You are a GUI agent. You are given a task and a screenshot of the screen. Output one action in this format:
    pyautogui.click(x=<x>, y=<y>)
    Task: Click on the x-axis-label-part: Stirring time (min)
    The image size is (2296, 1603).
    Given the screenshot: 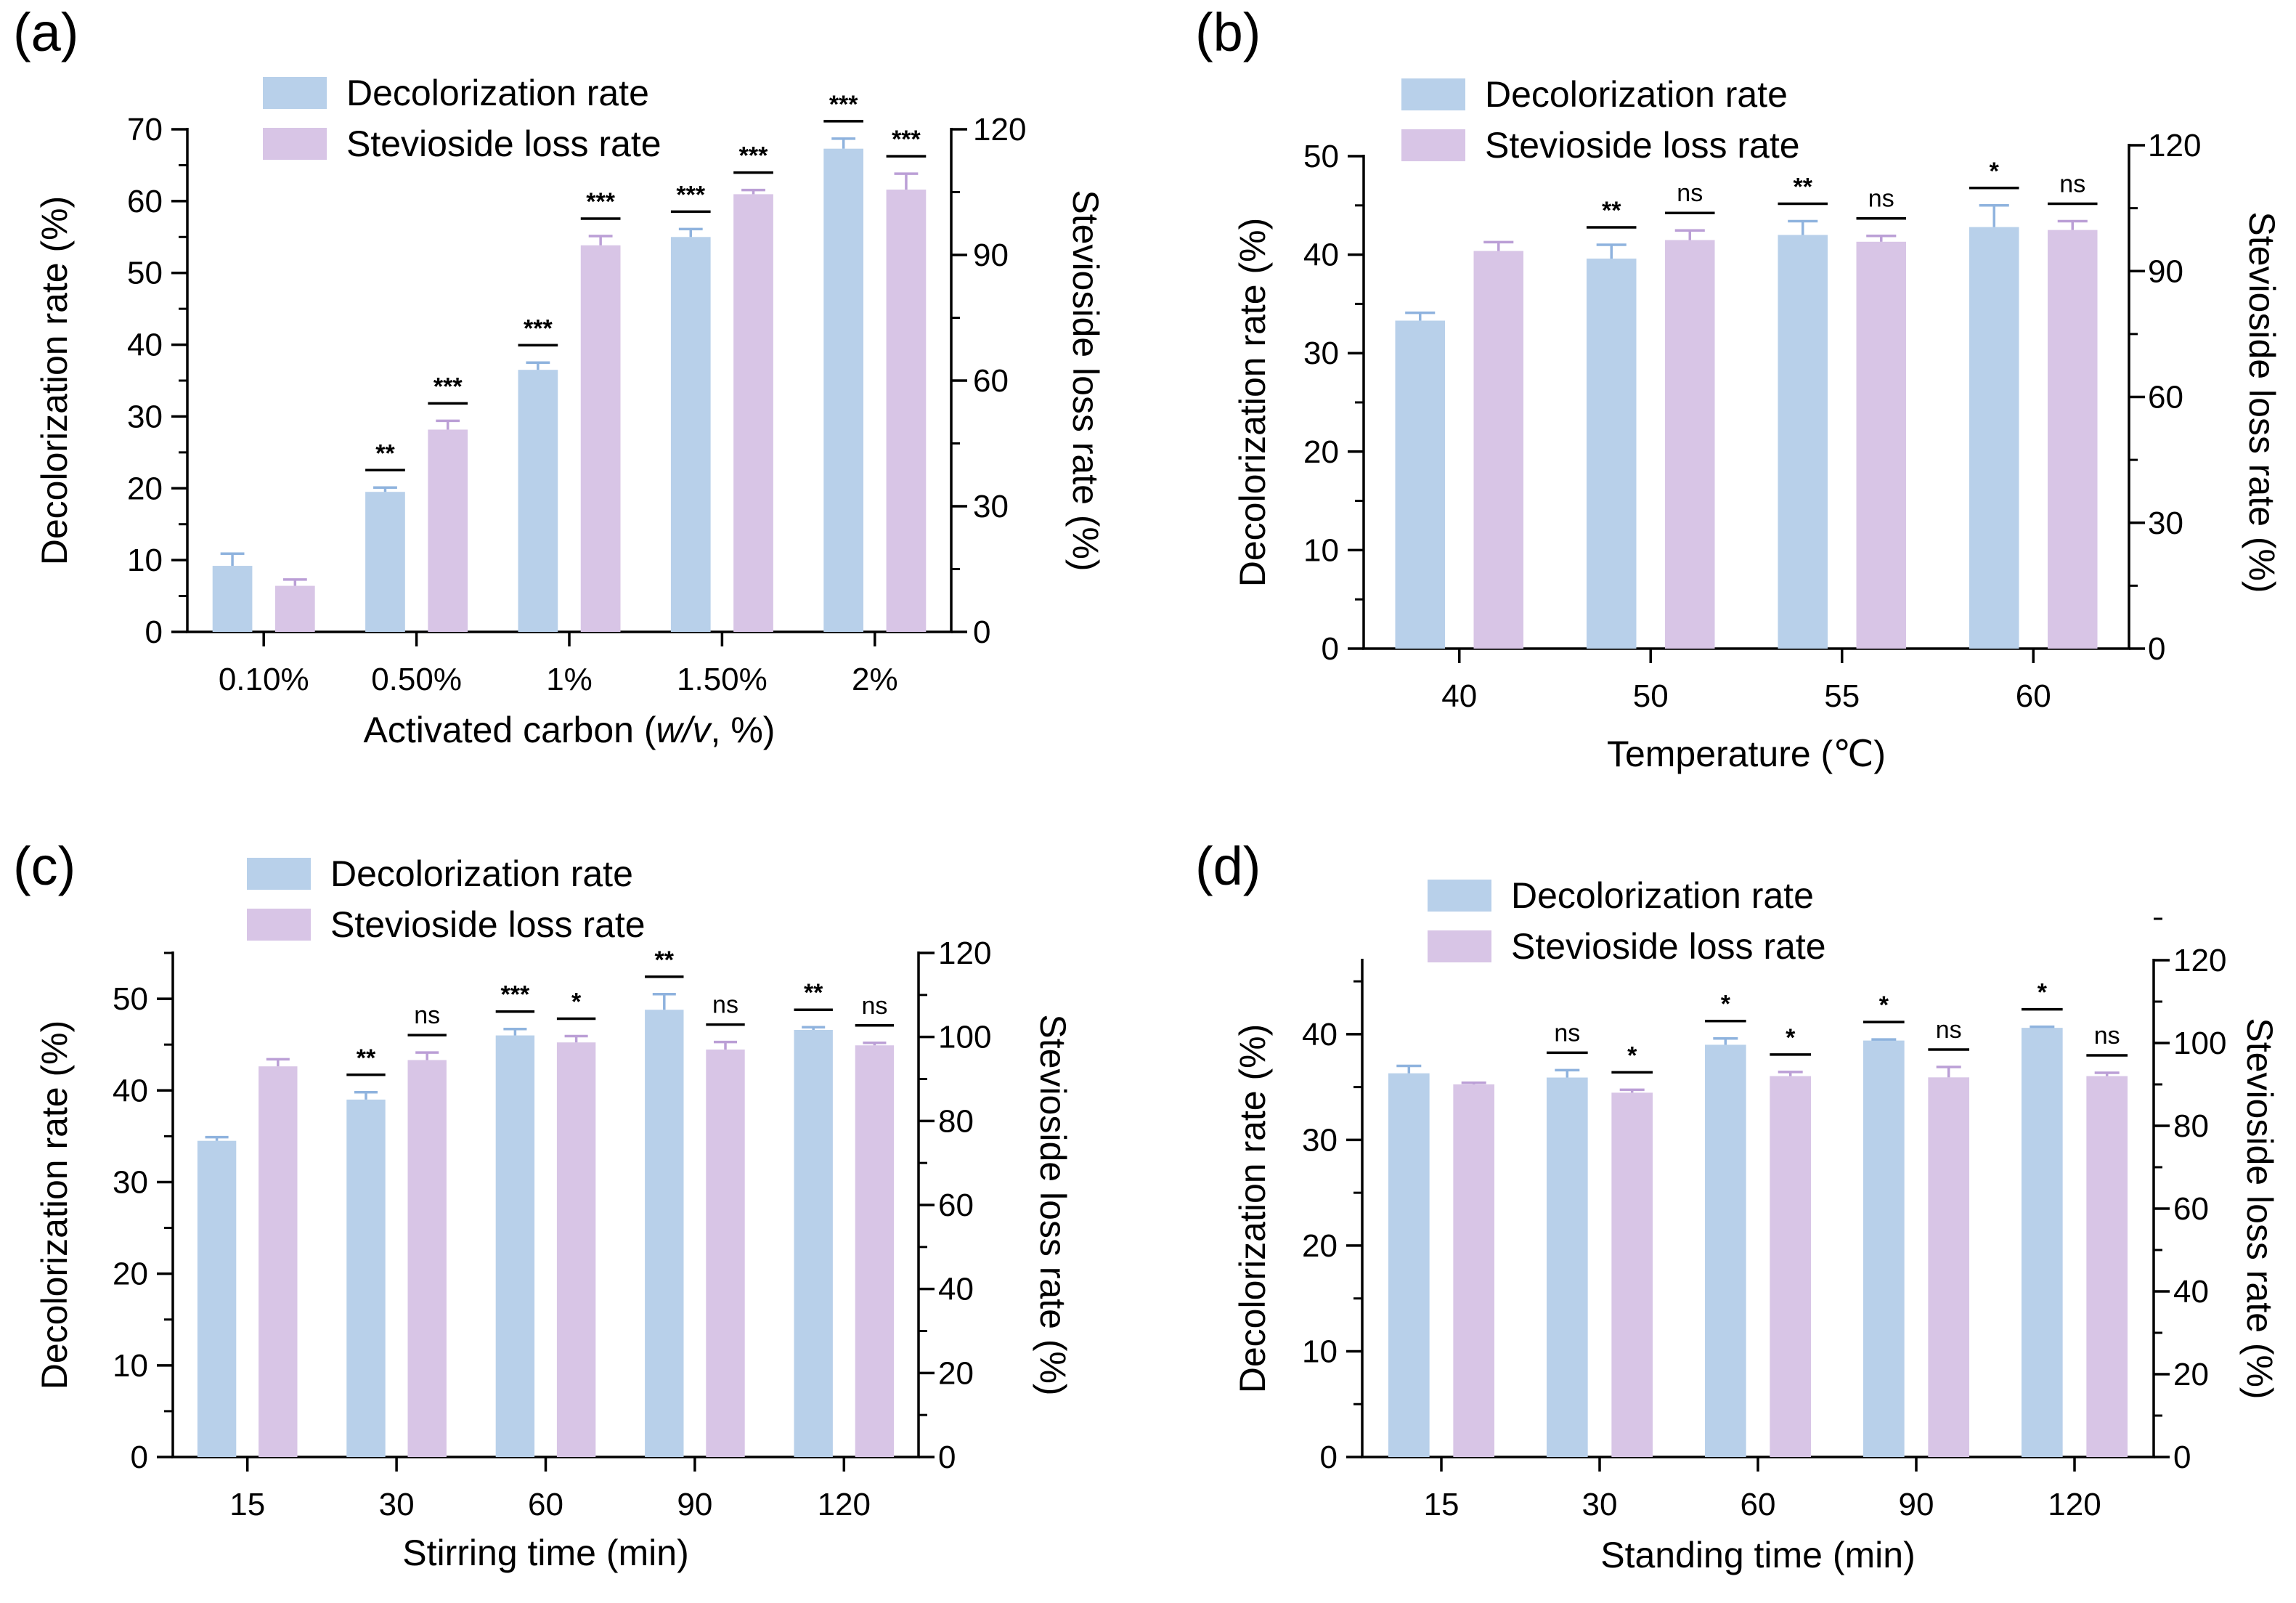 What is the action you would take?
    pyautogui.click(x=545, y=1553)
    